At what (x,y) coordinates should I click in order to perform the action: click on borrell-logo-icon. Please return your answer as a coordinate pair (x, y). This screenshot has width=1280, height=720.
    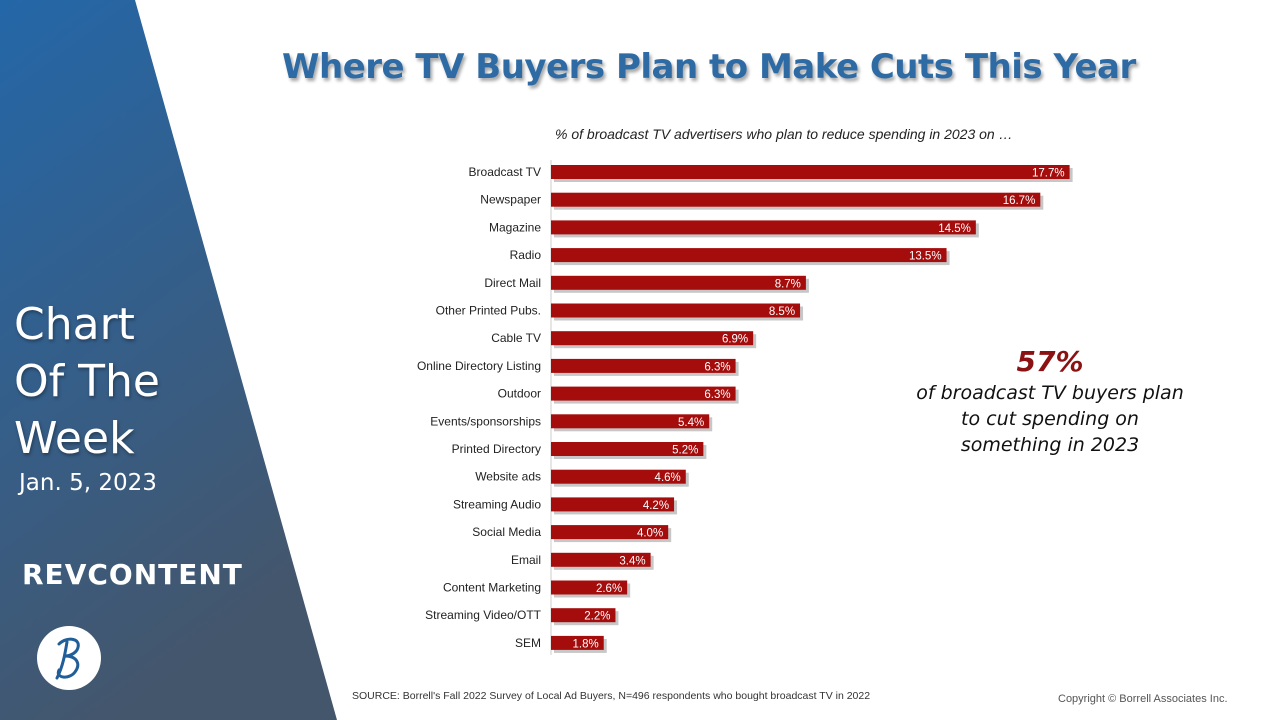
    Looking at the image, I should click on (67, 658).